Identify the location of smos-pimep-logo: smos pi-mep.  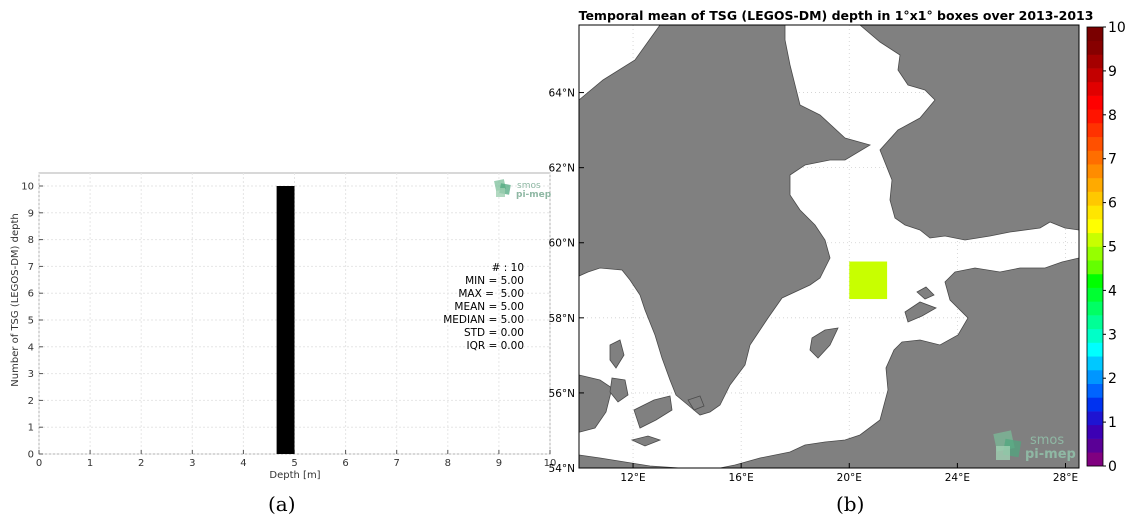
(523, 189).